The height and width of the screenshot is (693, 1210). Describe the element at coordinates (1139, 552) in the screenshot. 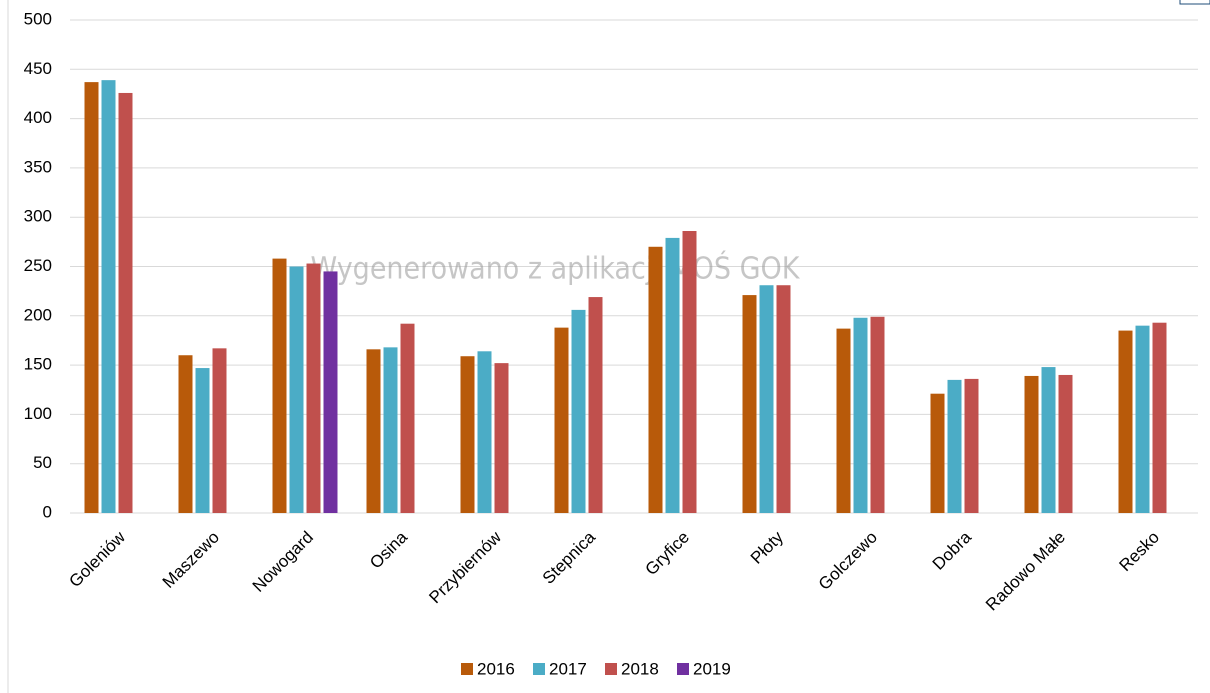

I see `x-tick-label: Resko` at that location.